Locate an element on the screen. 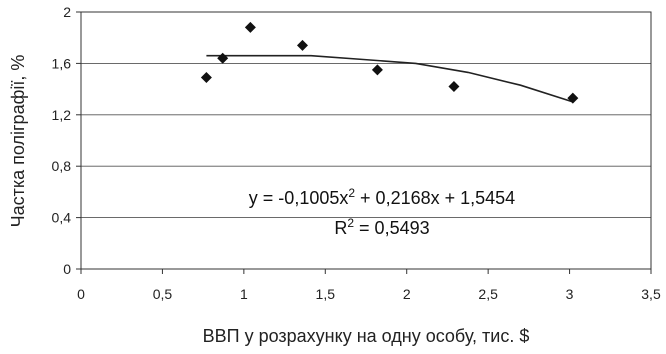 This screenshot has width=666, height=354. y-tick-label: 0,8 is located at coordinates (62, 166).